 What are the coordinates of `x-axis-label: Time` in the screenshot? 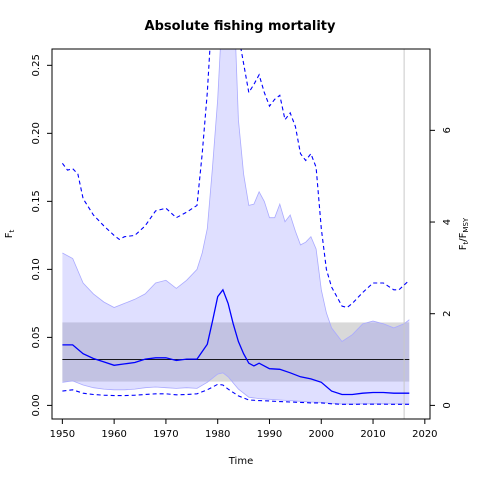 It's located at (240, 461).